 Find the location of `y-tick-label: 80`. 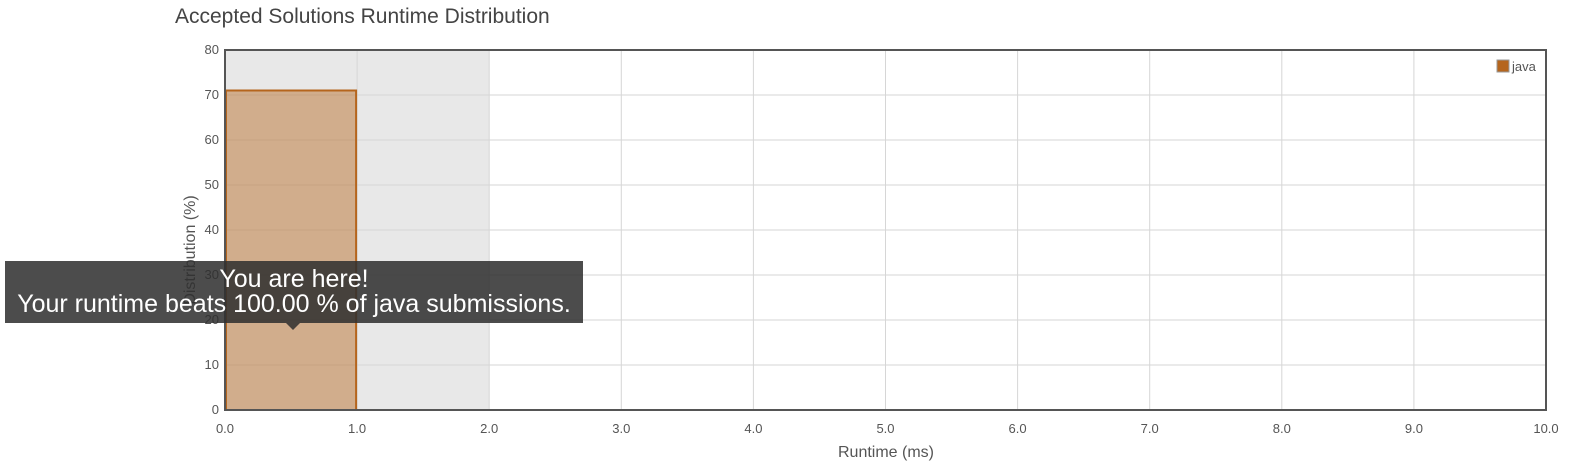

y-tick-label: 80 is located at coordinates (212, 49).